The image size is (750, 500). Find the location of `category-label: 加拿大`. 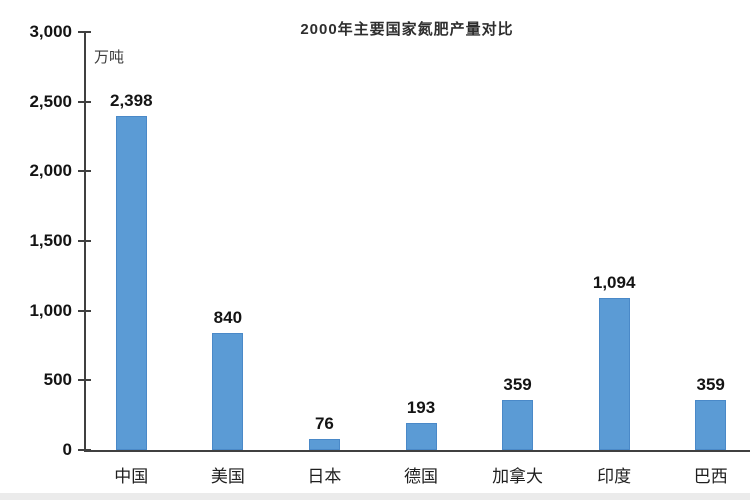

category-label: 加拿大 is located at coordinates (518, 476).